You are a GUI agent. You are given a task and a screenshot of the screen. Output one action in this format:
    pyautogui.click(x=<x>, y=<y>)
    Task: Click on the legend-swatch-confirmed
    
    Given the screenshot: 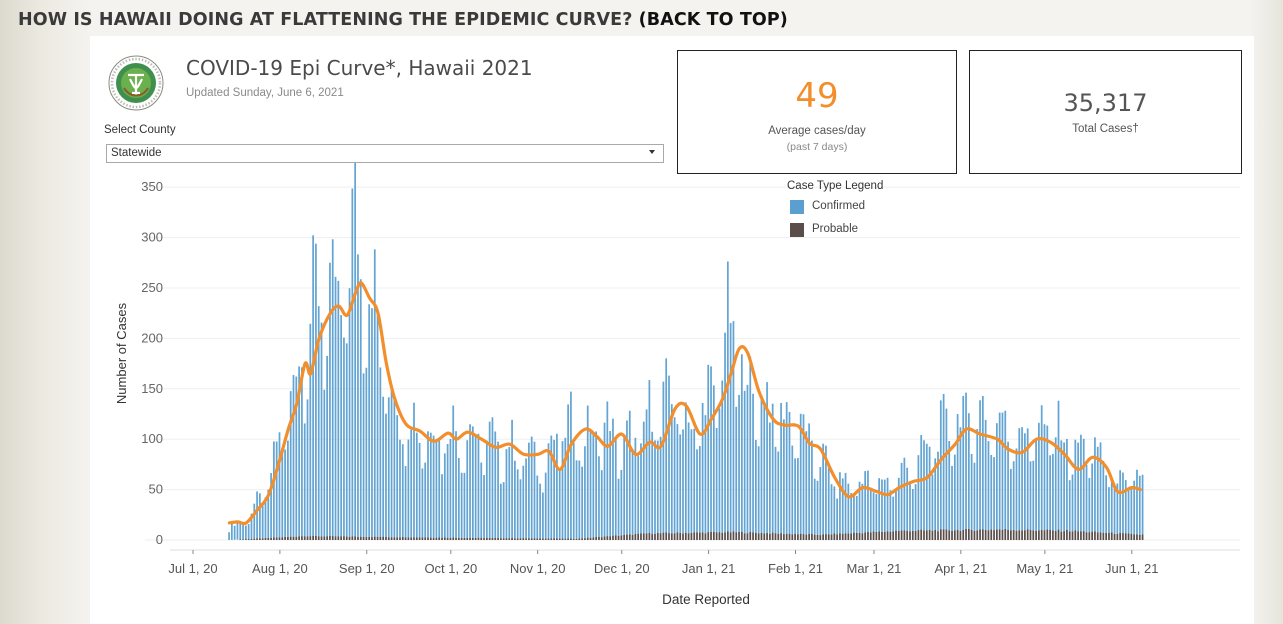 What is the action you would take?
    pyautogui.click(x=797, y=207)
    